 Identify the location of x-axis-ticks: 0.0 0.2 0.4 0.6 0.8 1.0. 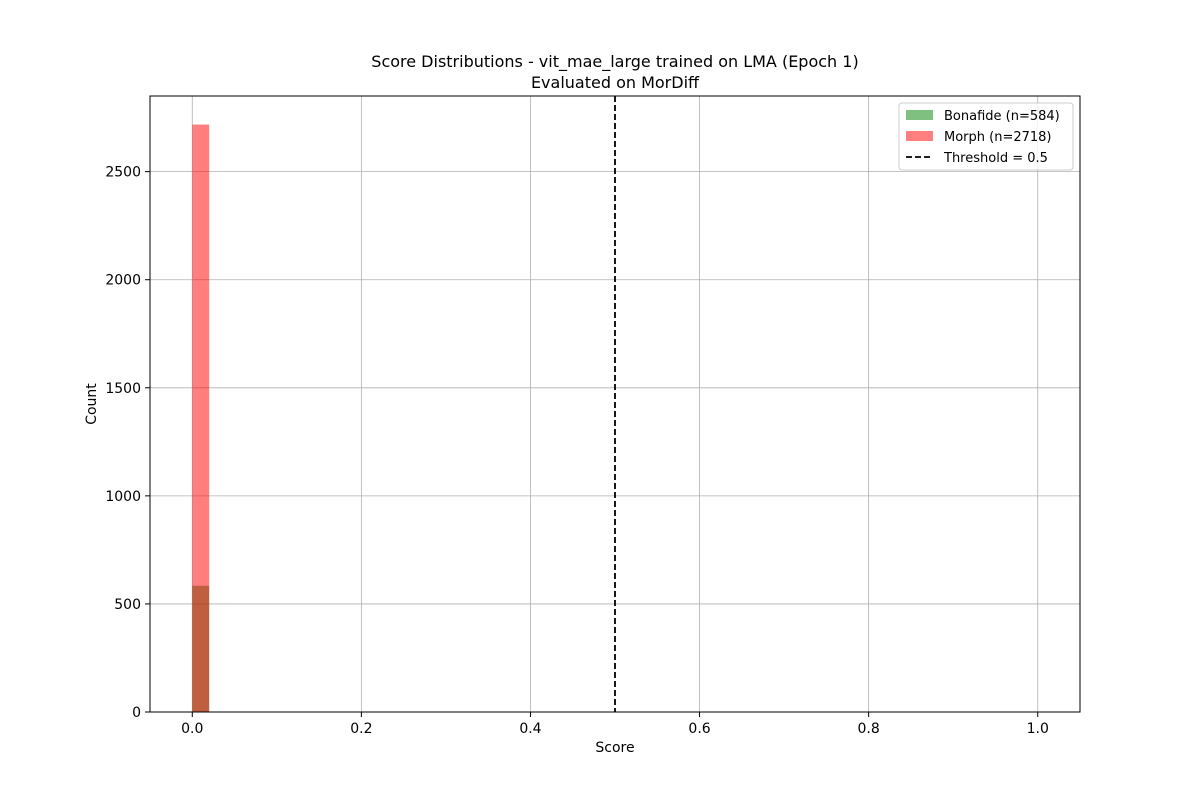
(615, 724).